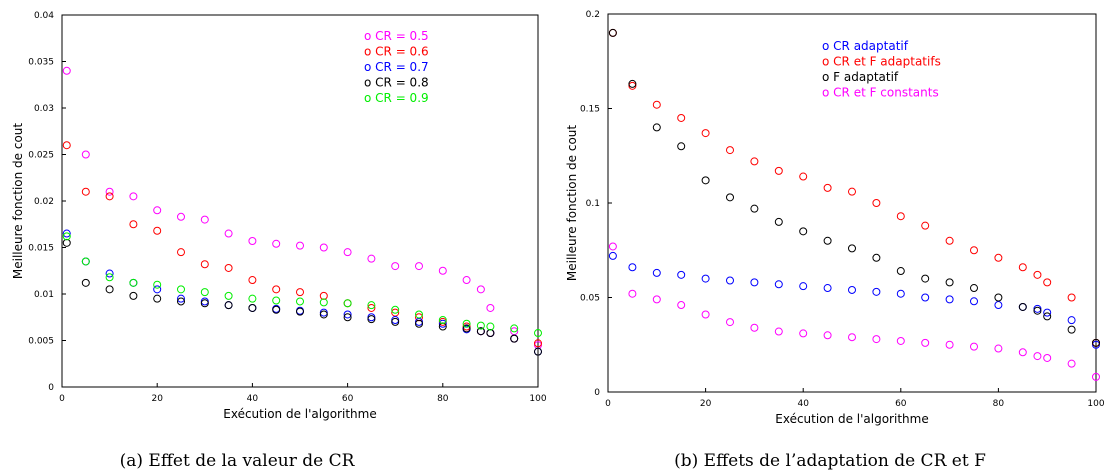 The width and height of the screenshot is (1106, 475). What do you see at coordinates (537, 399) in the screenshot?
I see `x-tick-label: 100` at bounding box center [537, 399].